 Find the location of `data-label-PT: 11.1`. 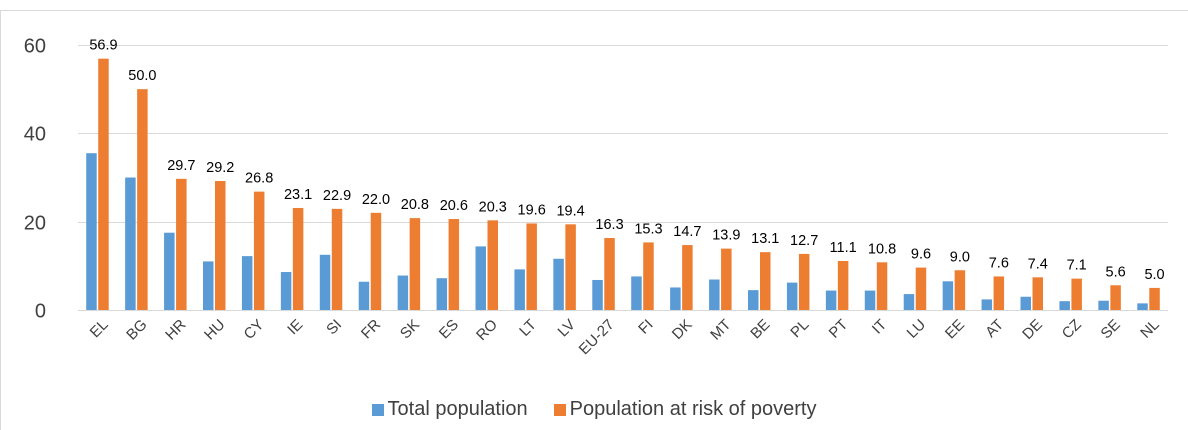

data-label-PT: 11.1 is located at coordinates (843, 248).